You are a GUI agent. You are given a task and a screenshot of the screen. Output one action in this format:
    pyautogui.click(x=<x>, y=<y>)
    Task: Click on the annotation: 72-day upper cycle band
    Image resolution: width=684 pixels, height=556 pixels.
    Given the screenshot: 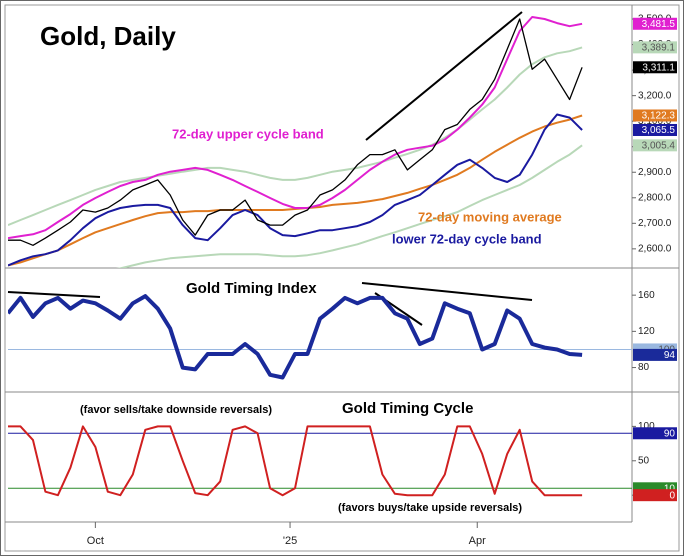 What is the action you would take?
    pyautogui.click(x=248, y=133)
    